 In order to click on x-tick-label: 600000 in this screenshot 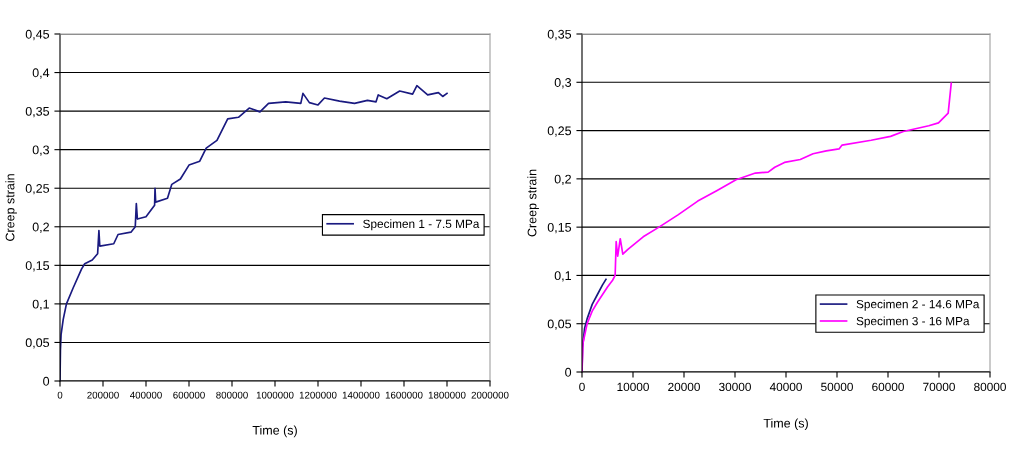, I will do `click(189, 395)`.